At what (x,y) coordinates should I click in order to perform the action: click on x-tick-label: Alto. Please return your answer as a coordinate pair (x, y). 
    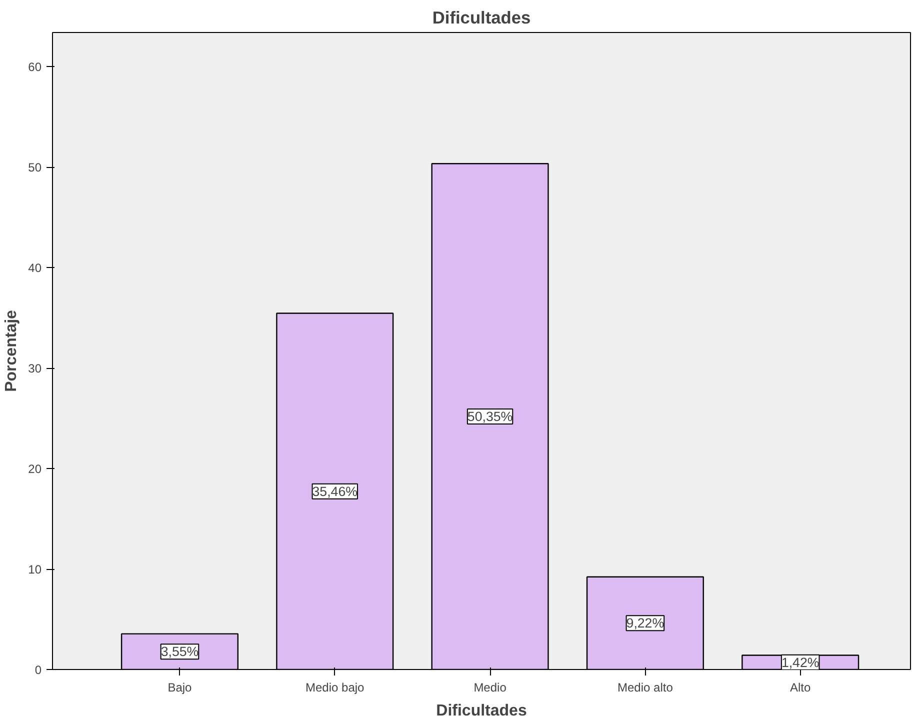
    Looking at the image, I should click on (801, 687).